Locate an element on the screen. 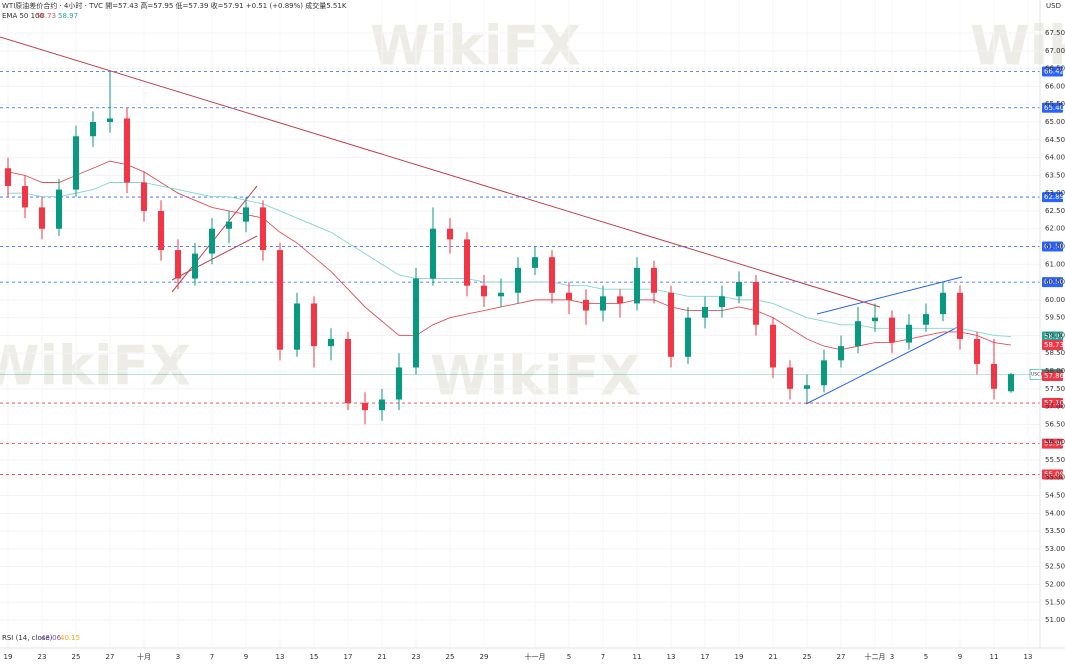 The width and height of the screenshot is (1065, 666). y-tick-label: 54.50 is located at coordinates (1055, 496).